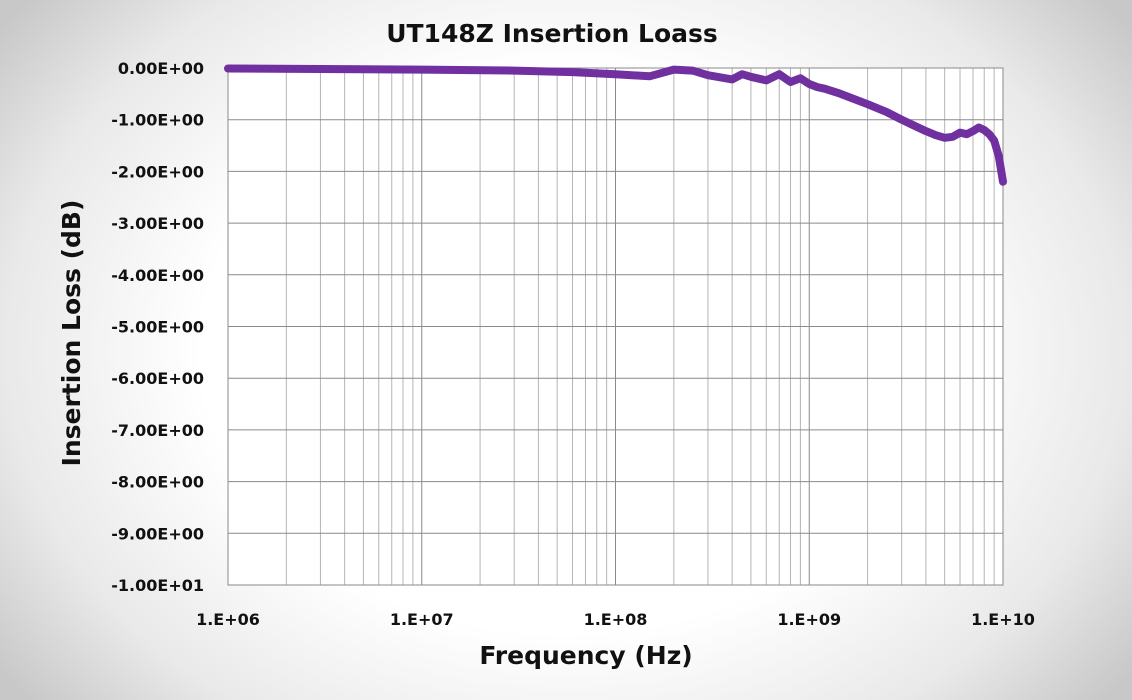  What do you see at coordinates (157, 482) in the screenshot?
I see `y-tick-label: -8.00E+00` at bounding box center [157, 482].